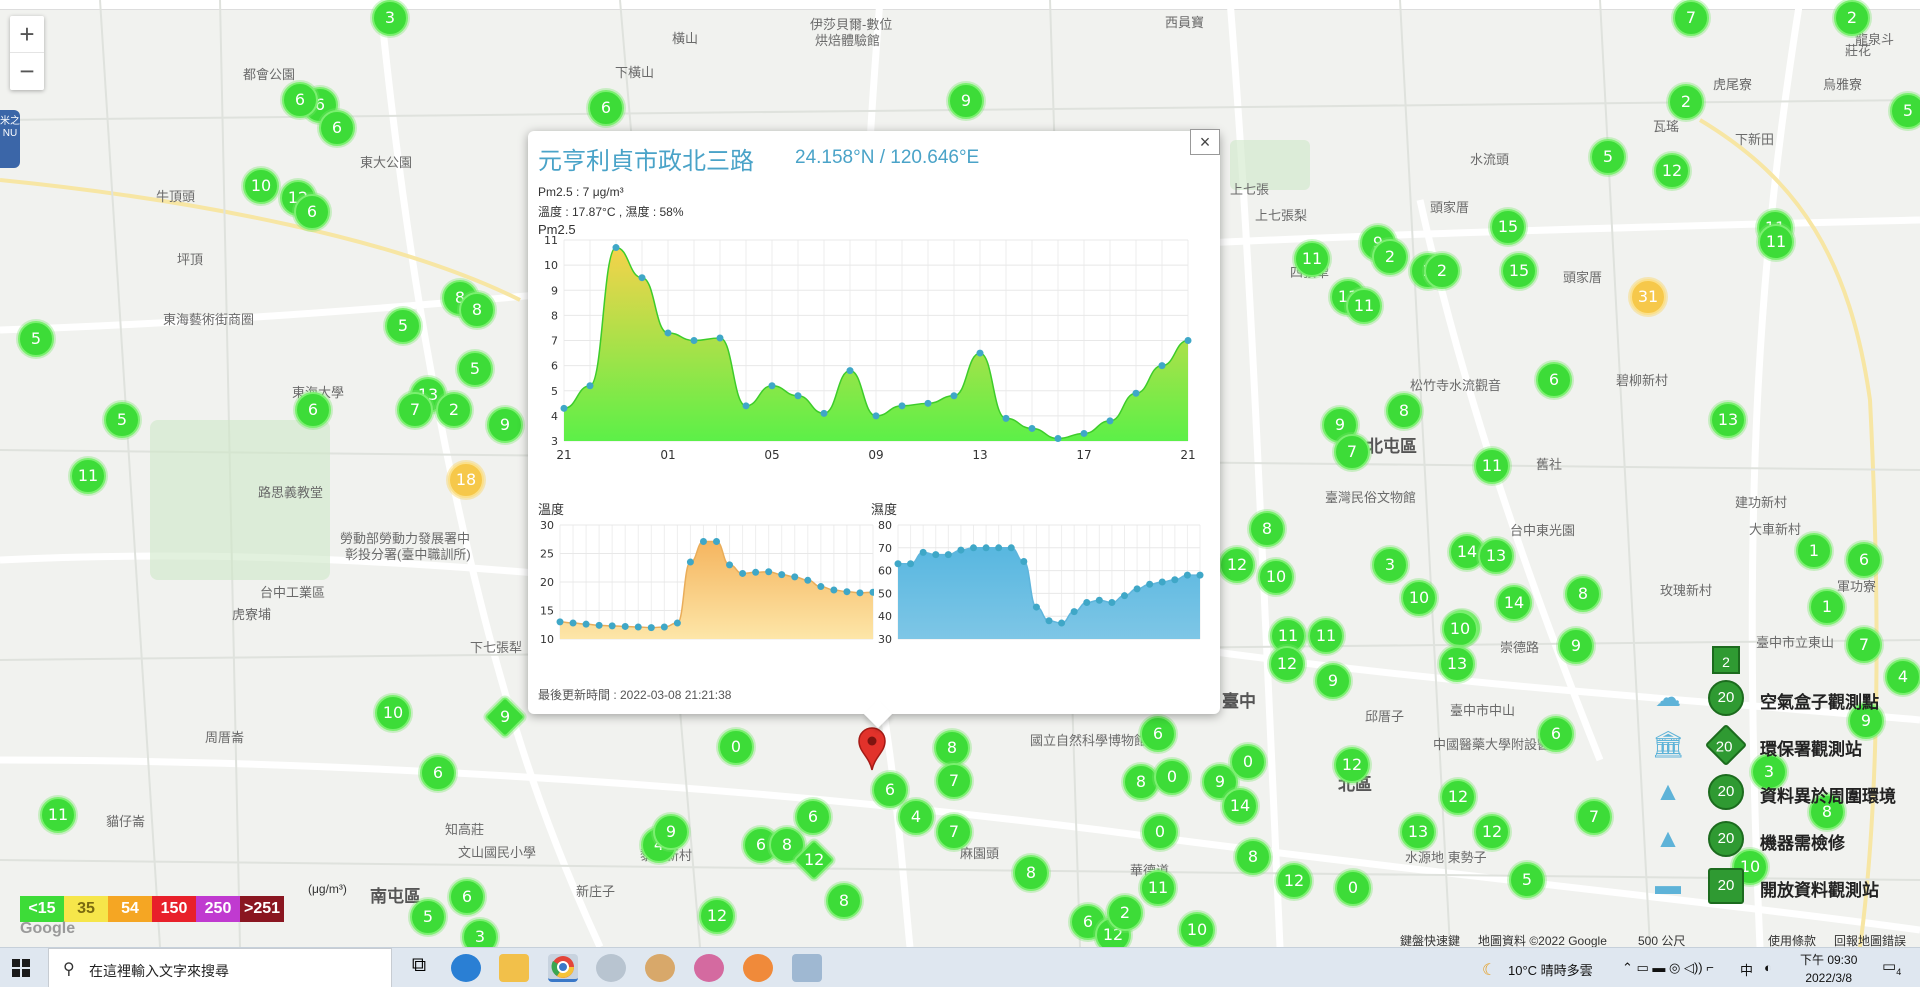  Describe the element at coordinates (21, 968) in the screenshot. I see `windows-start-icon` at that location.